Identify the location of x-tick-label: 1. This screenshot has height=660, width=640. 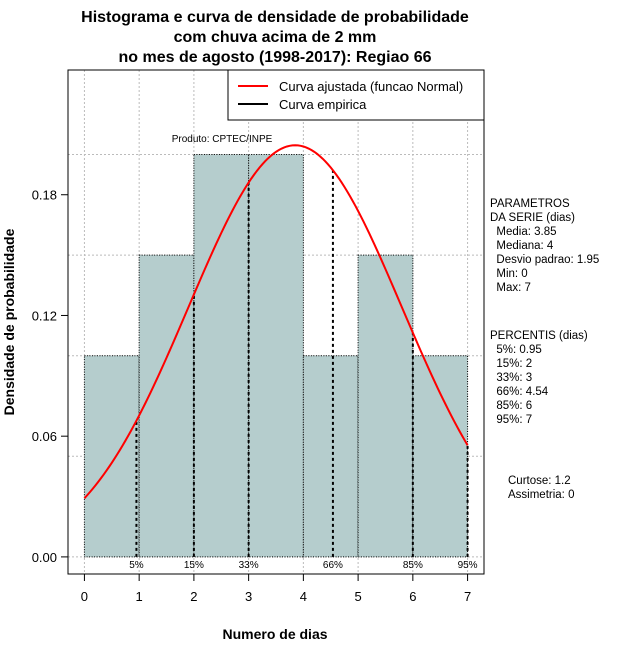
(139, 596).